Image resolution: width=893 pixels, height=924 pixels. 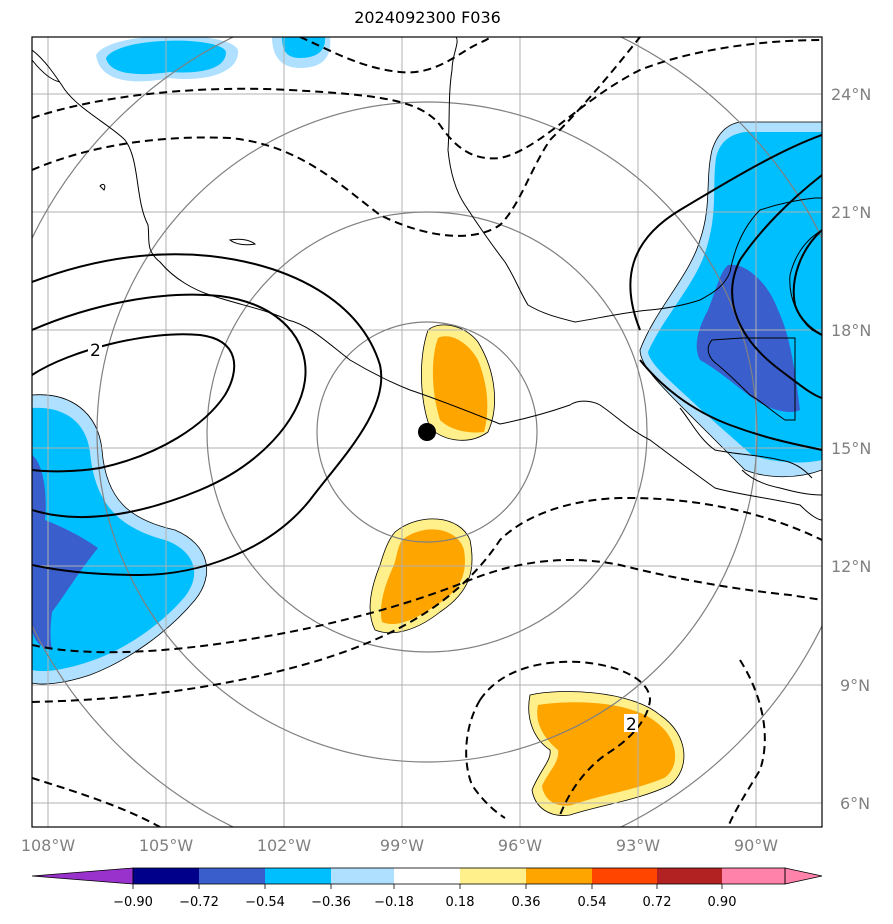 I want to click on lat-label: 15°N, so click(x=851, y=448).